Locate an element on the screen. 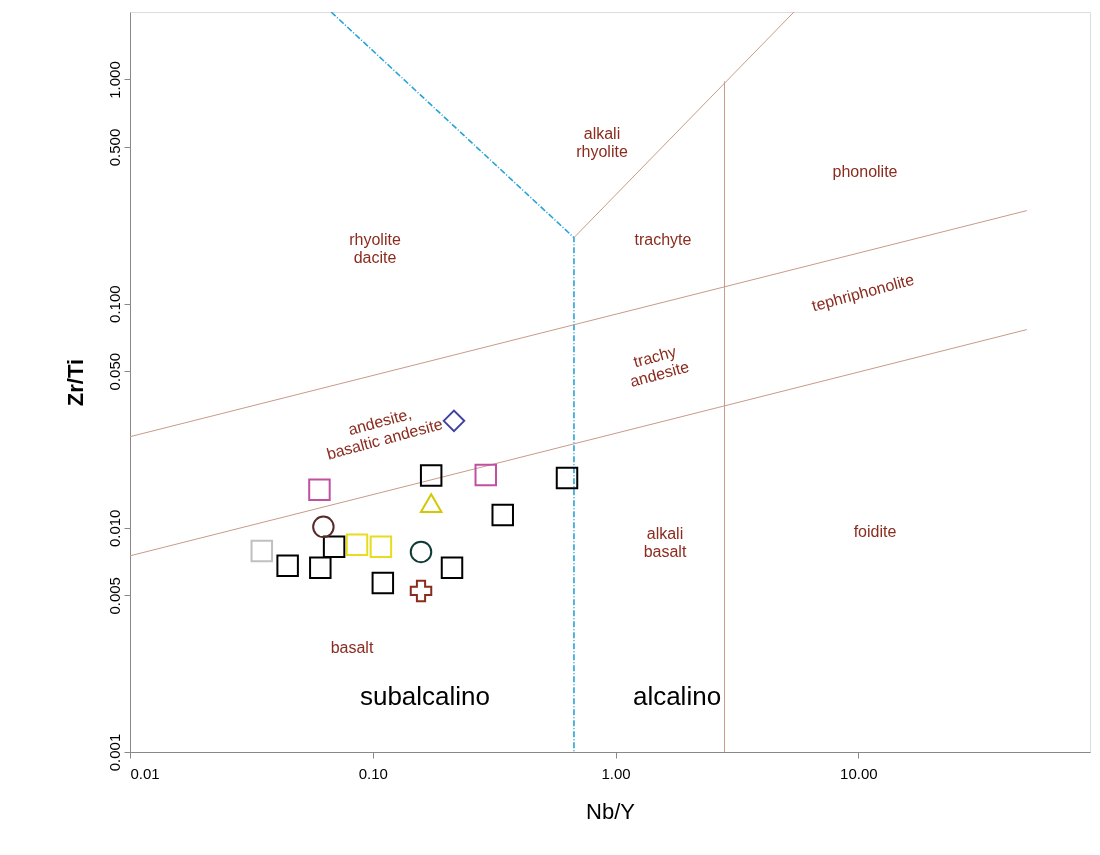  annotation: trachy andesite is located at coordinates (660, 366).